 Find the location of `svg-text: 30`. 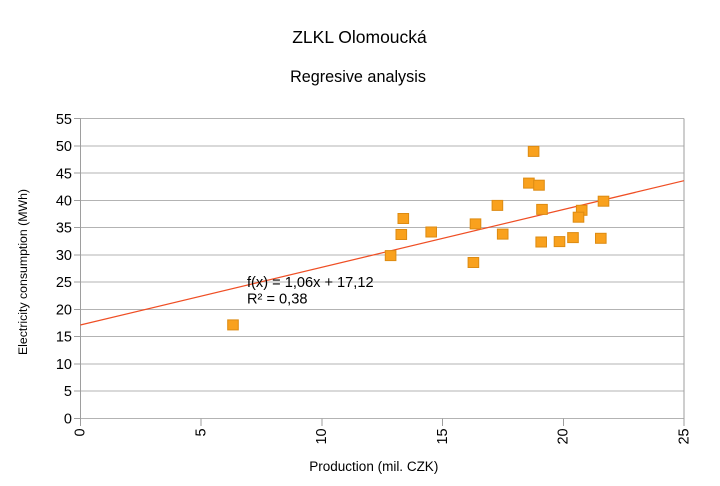

svg-text: 30 is located at coordinates (64, 256).